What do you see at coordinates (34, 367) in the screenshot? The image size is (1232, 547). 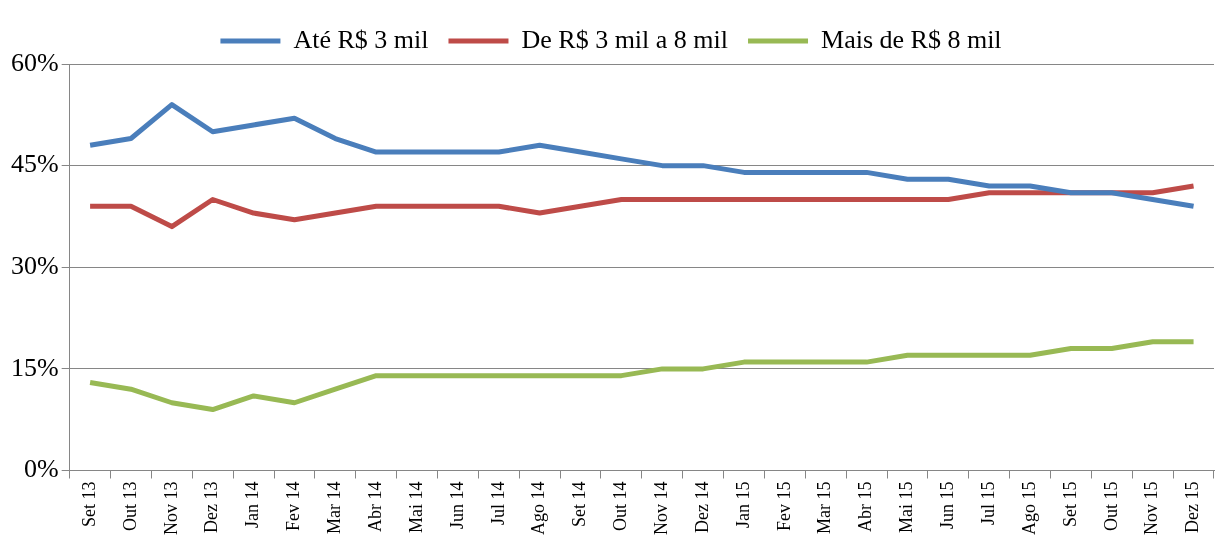 I see `y-tick-label: 15%` at bounding box center [34, 367].